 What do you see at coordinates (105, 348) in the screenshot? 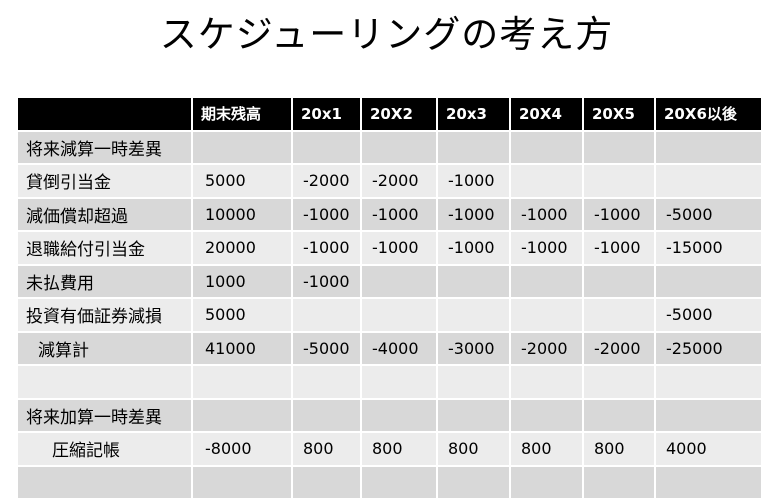
I see `row-label: 減算計` at bounding box center [105, 348].